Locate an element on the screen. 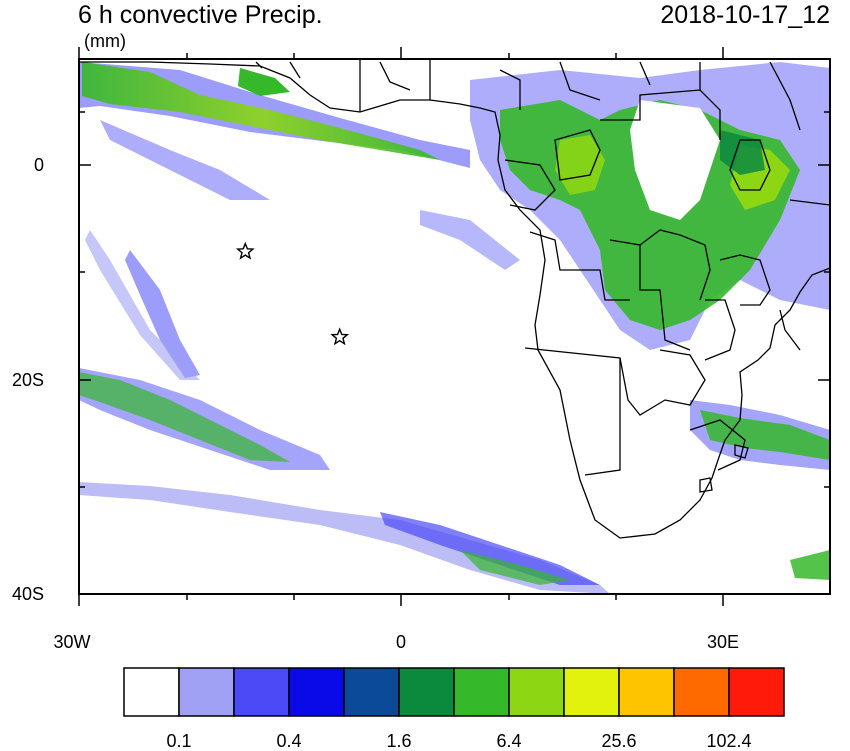 The width and height of the screenshot is (850, 751). lat-label-0: 0 is located at coordinates (38, 165).